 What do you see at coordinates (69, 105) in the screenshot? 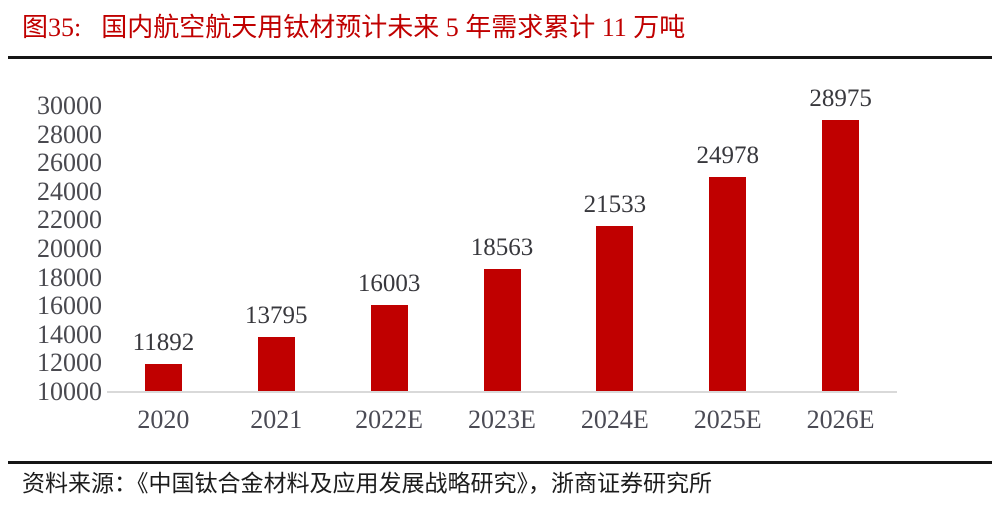
I see `y-axis-tick-label: 30000` at bounding box center [69, 105].